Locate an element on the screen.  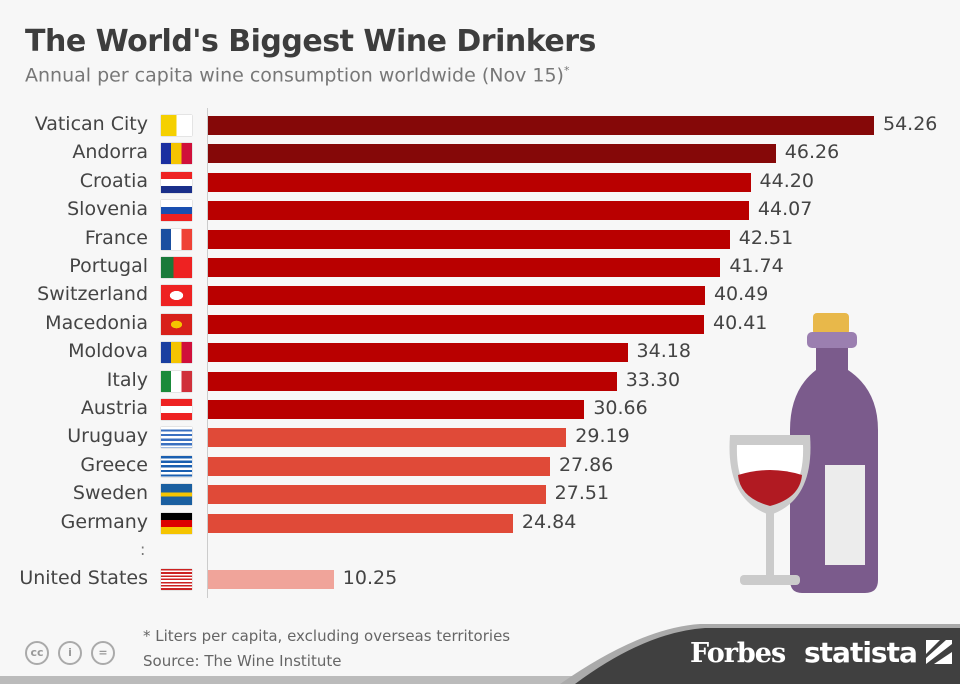
value-label: 41.74 is located at coordinates (756, 266).